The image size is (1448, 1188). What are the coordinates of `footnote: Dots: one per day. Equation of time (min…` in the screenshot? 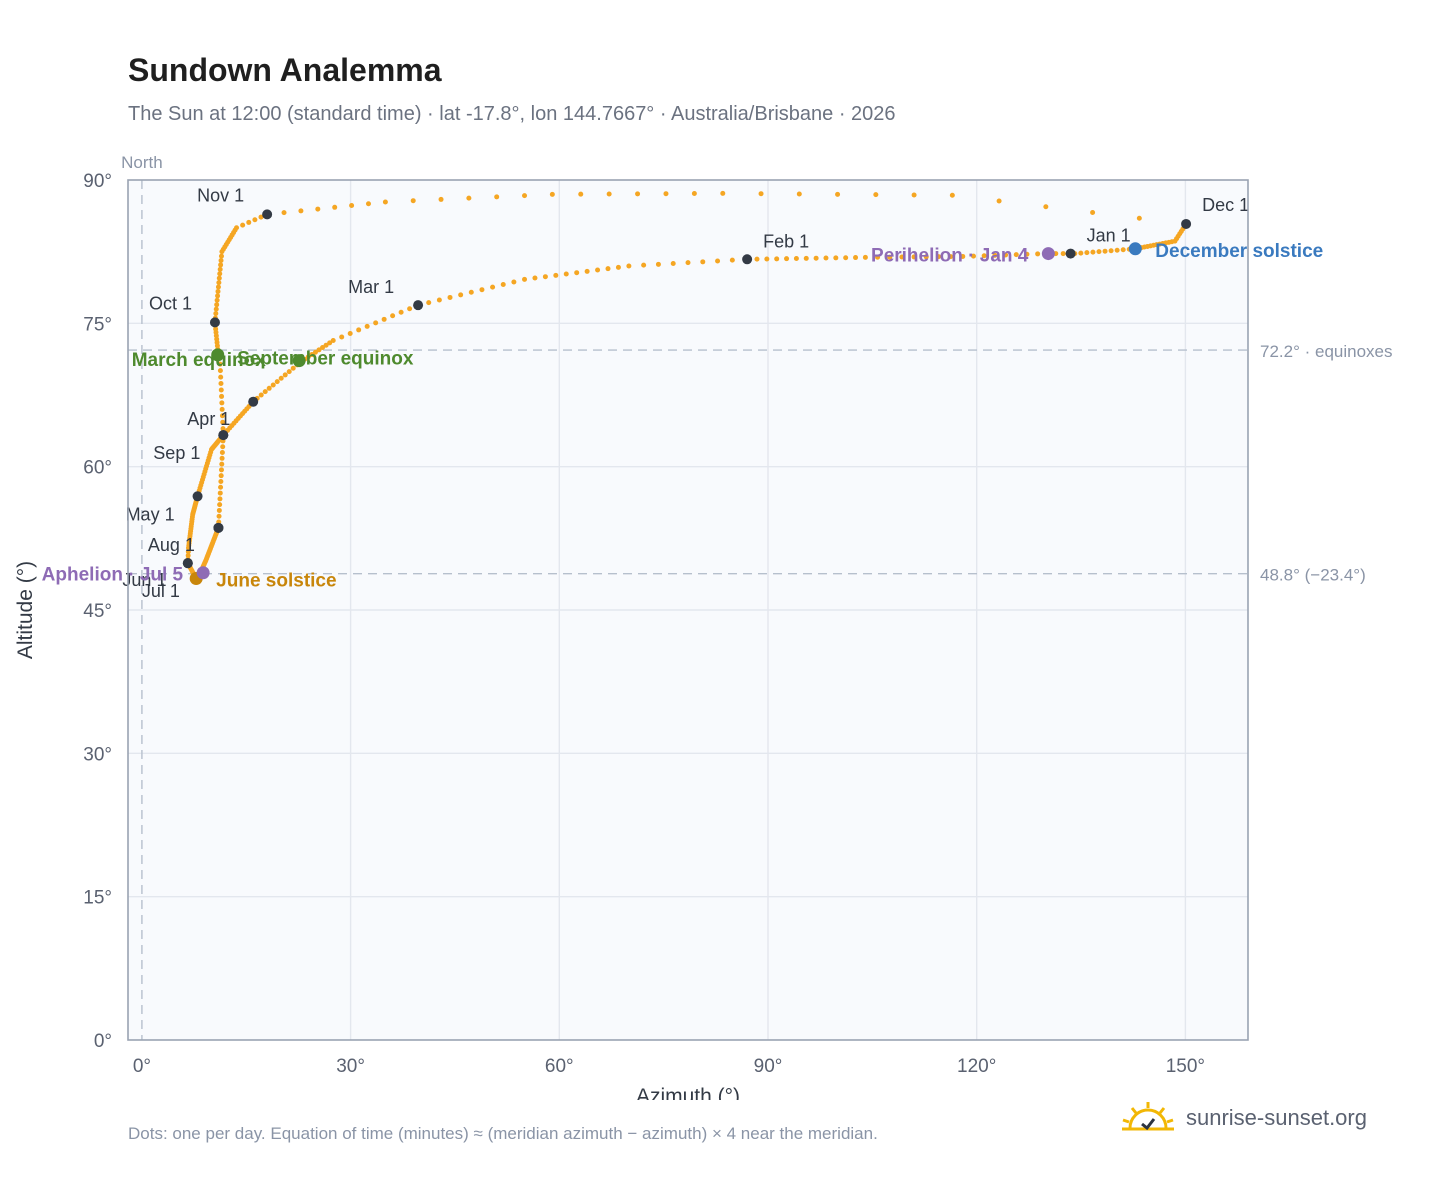 It's located at (503, 1133).